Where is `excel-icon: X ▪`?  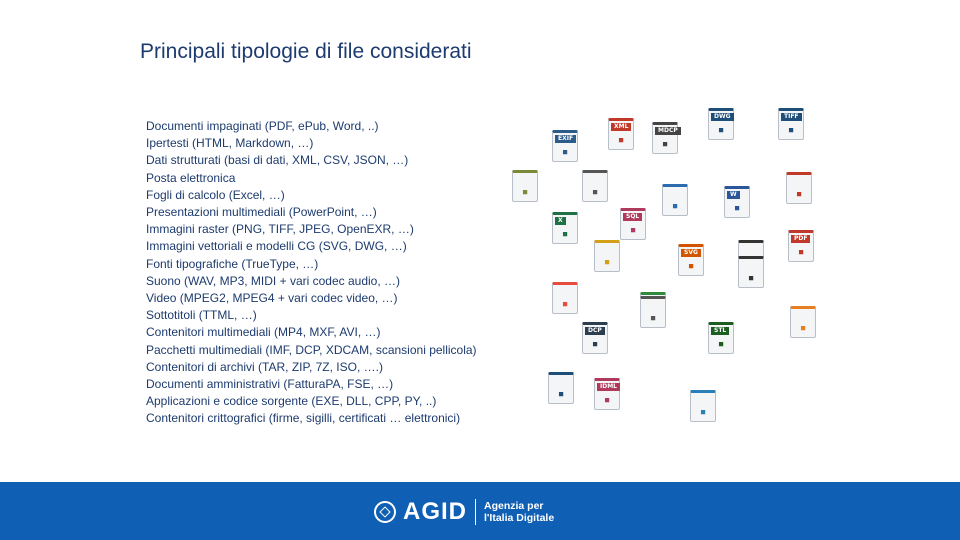 excel-icon: X ▪ is located at coordinates (565, 228).